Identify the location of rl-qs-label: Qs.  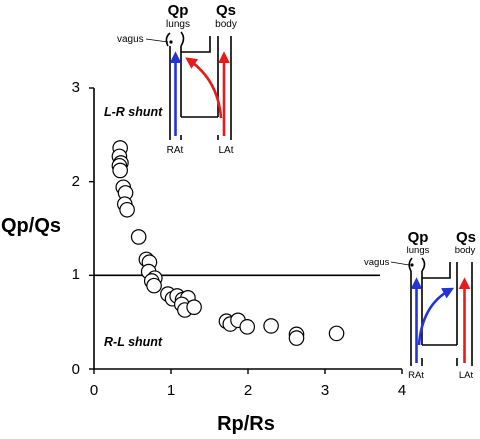
(466, 237).